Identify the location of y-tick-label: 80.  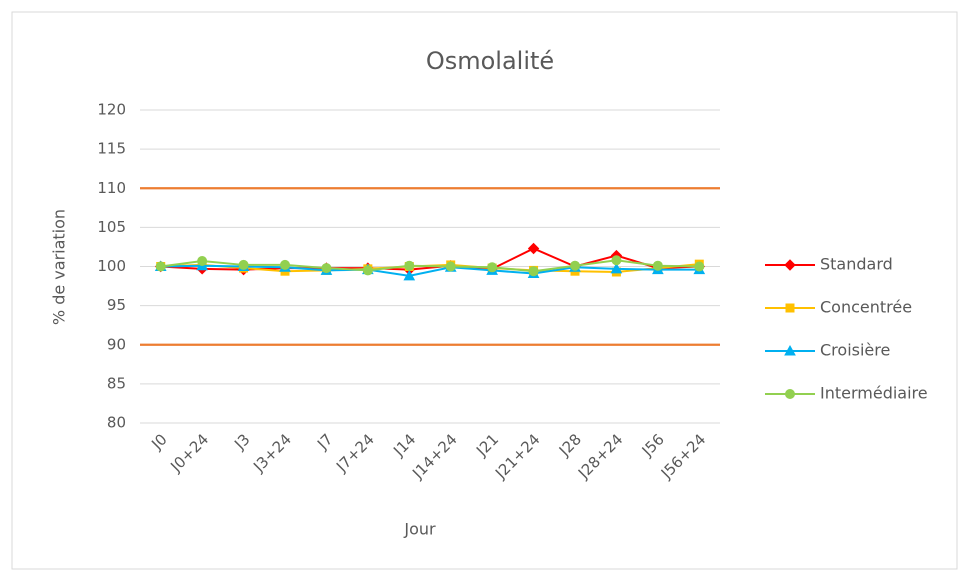
(116, 423).